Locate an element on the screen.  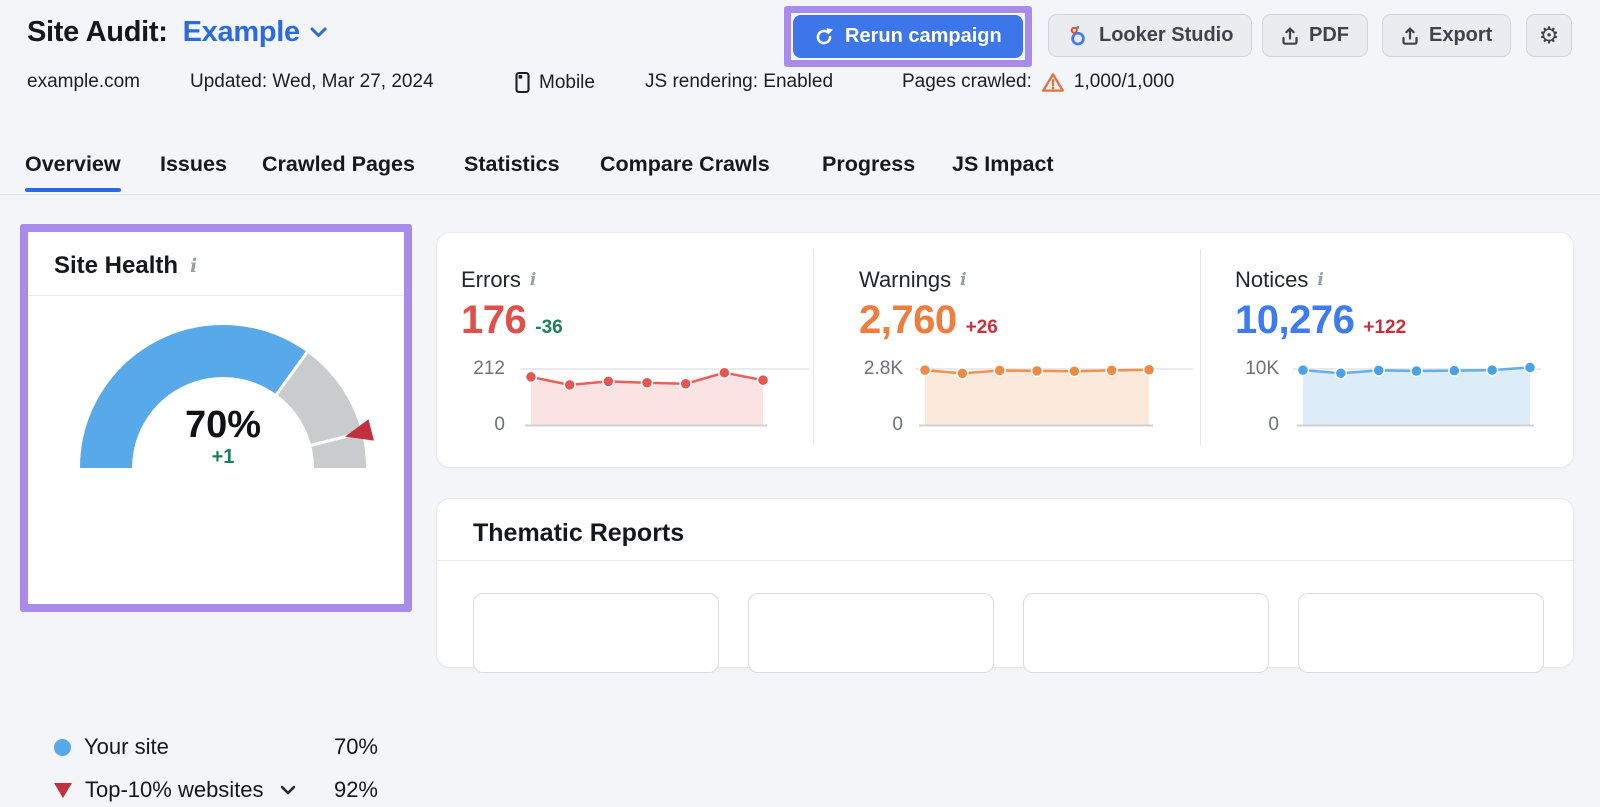
device-label: Mobile is located at coordinates (567, 82).